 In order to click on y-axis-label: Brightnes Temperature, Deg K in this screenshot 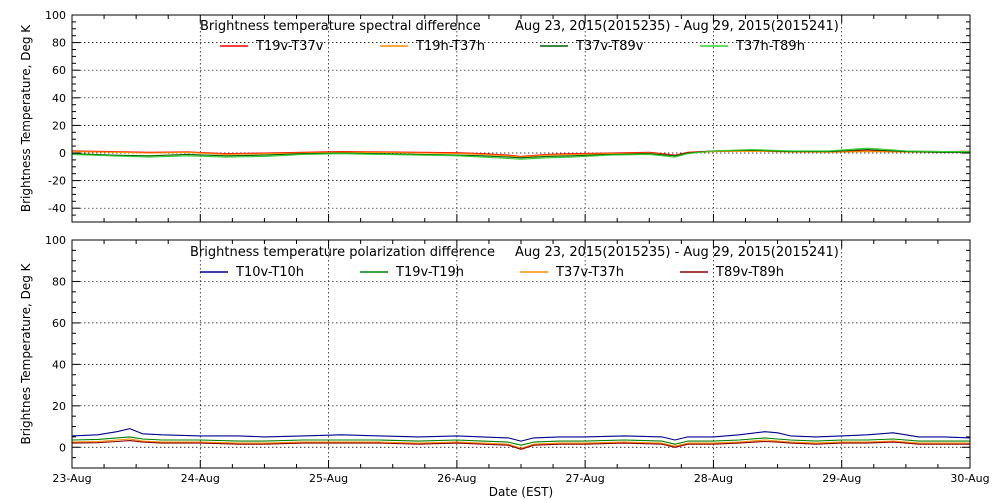, I will do `click(26, 353)`.